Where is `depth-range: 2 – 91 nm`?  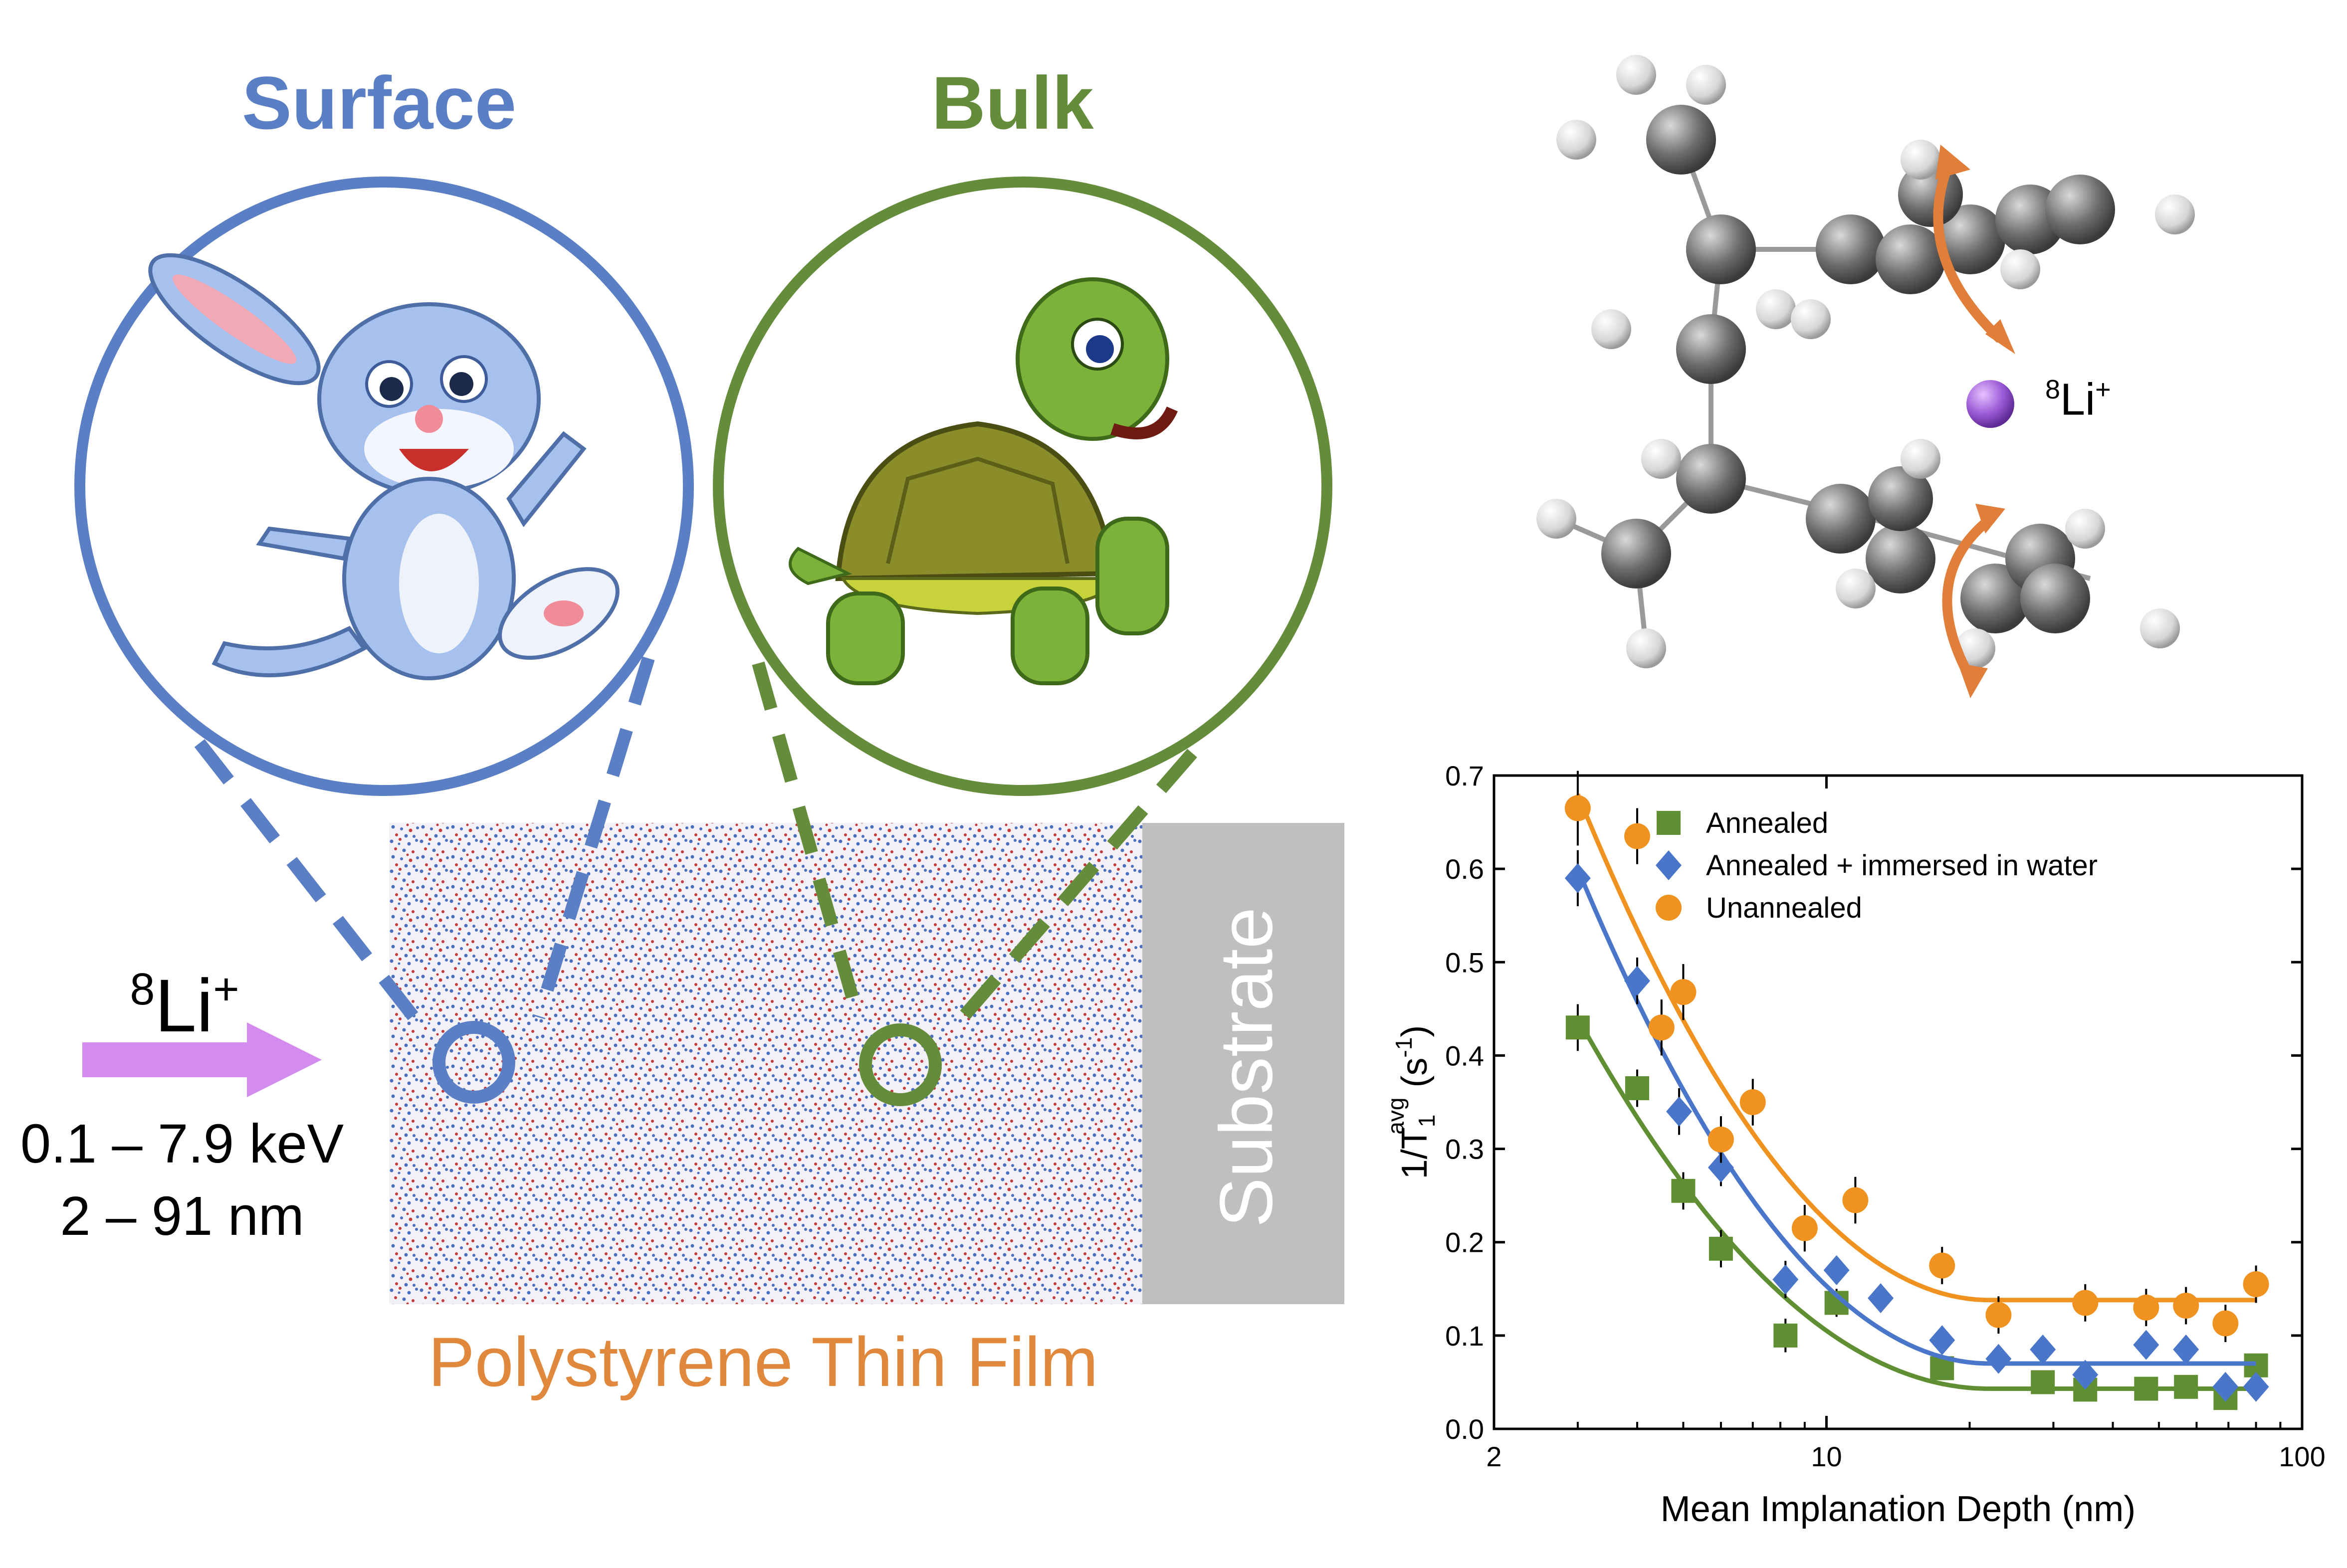 depth-range: 2 – 91 nm is located at coordinates (182, 1216).